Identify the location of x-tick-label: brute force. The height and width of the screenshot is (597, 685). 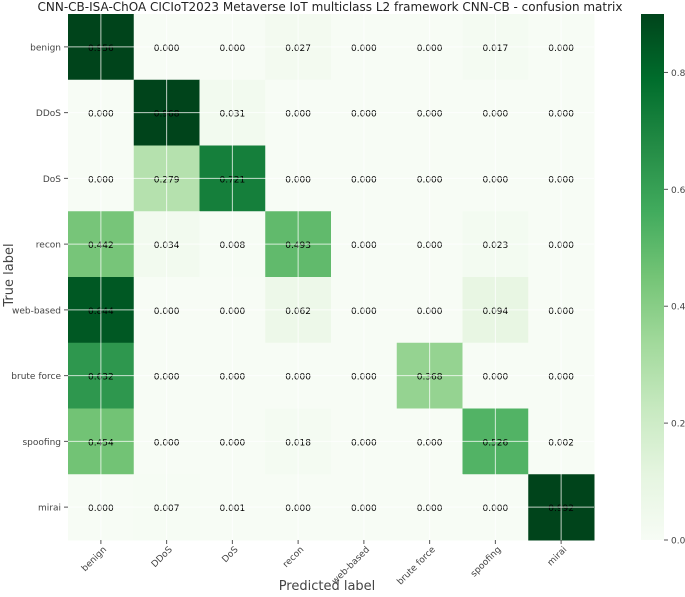
(417, 566).